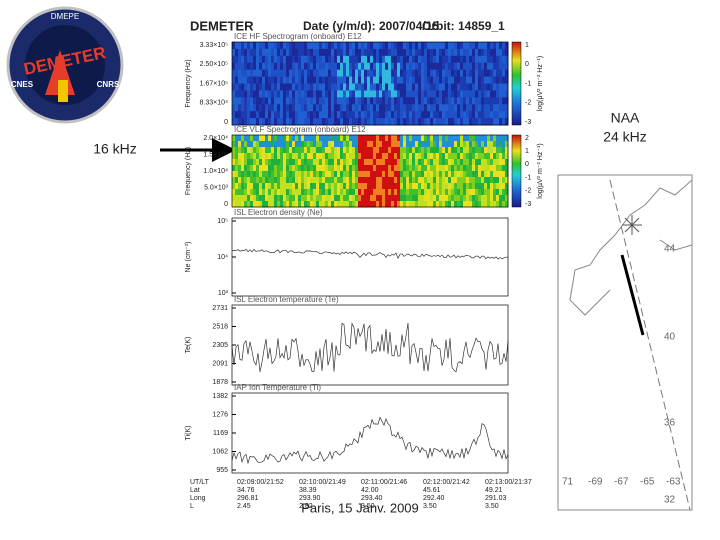  I want to click on panel-title: ICE VLF Spectrogram (onboard) E12, so click(300, 129).